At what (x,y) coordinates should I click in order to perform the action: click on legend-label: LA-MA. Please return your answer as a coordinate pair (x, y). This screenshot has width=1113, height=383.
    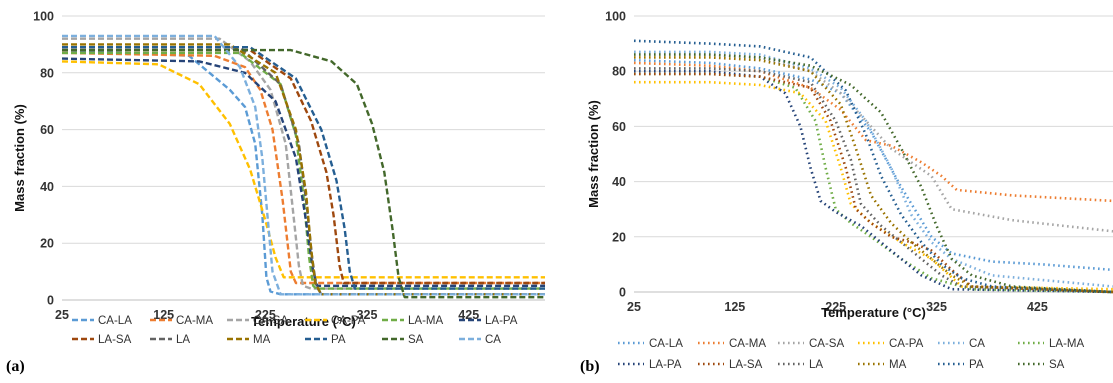
    Looking at the image, I should click on (425, 321).